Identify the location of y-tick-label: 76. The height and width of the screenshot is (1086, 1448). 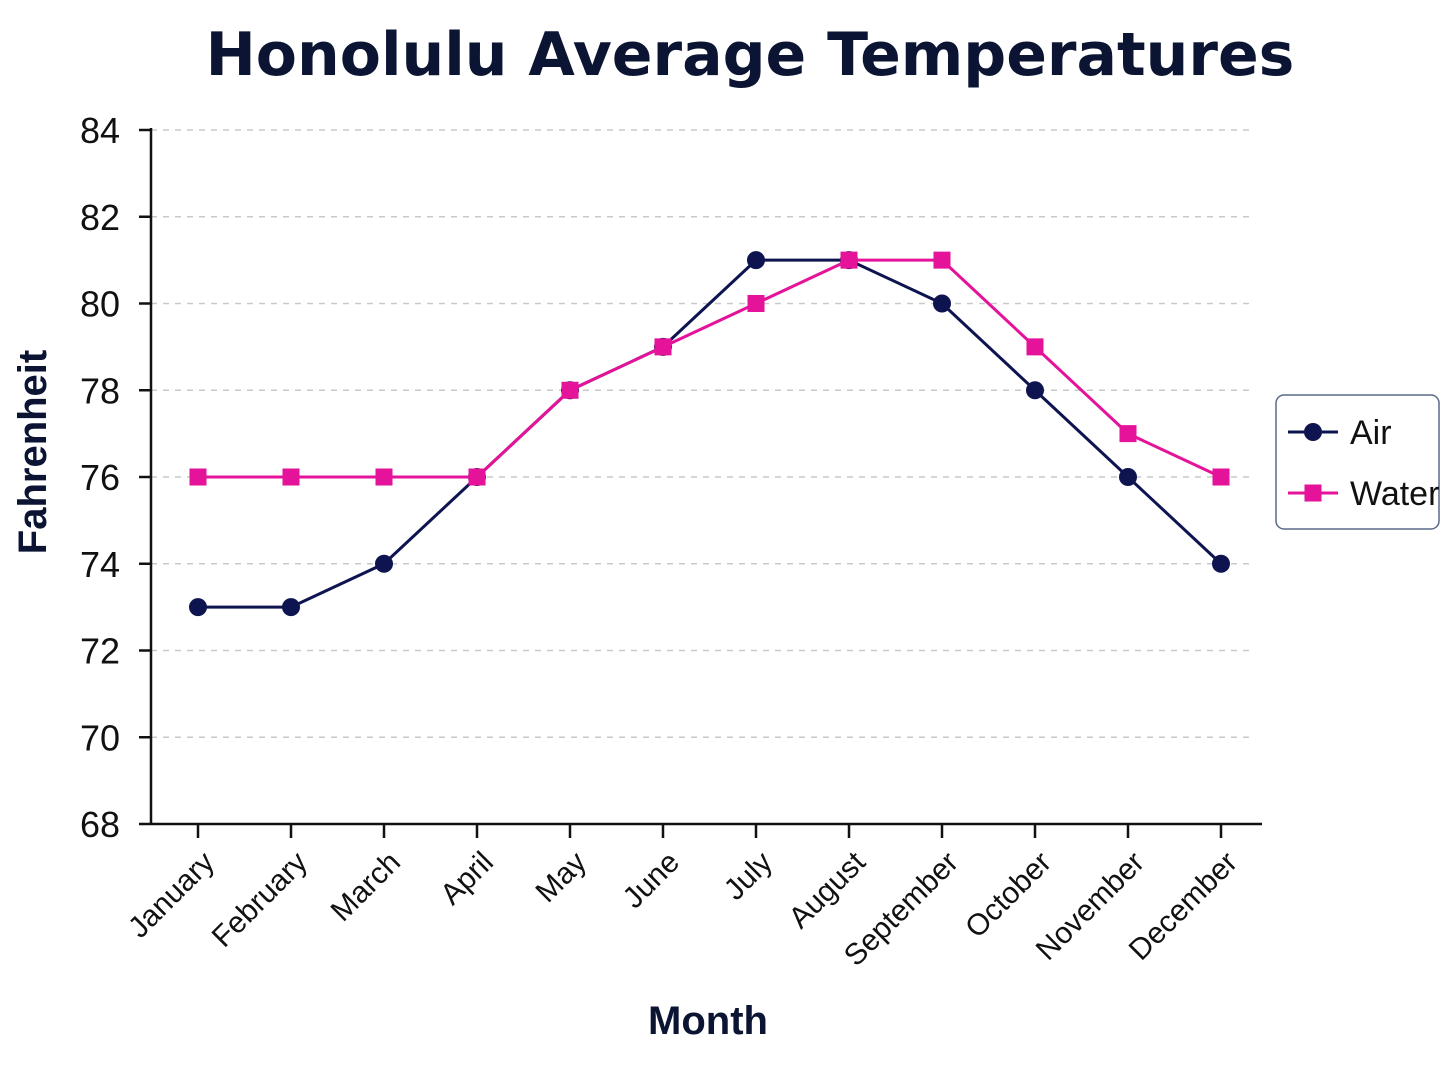
(100, 477).